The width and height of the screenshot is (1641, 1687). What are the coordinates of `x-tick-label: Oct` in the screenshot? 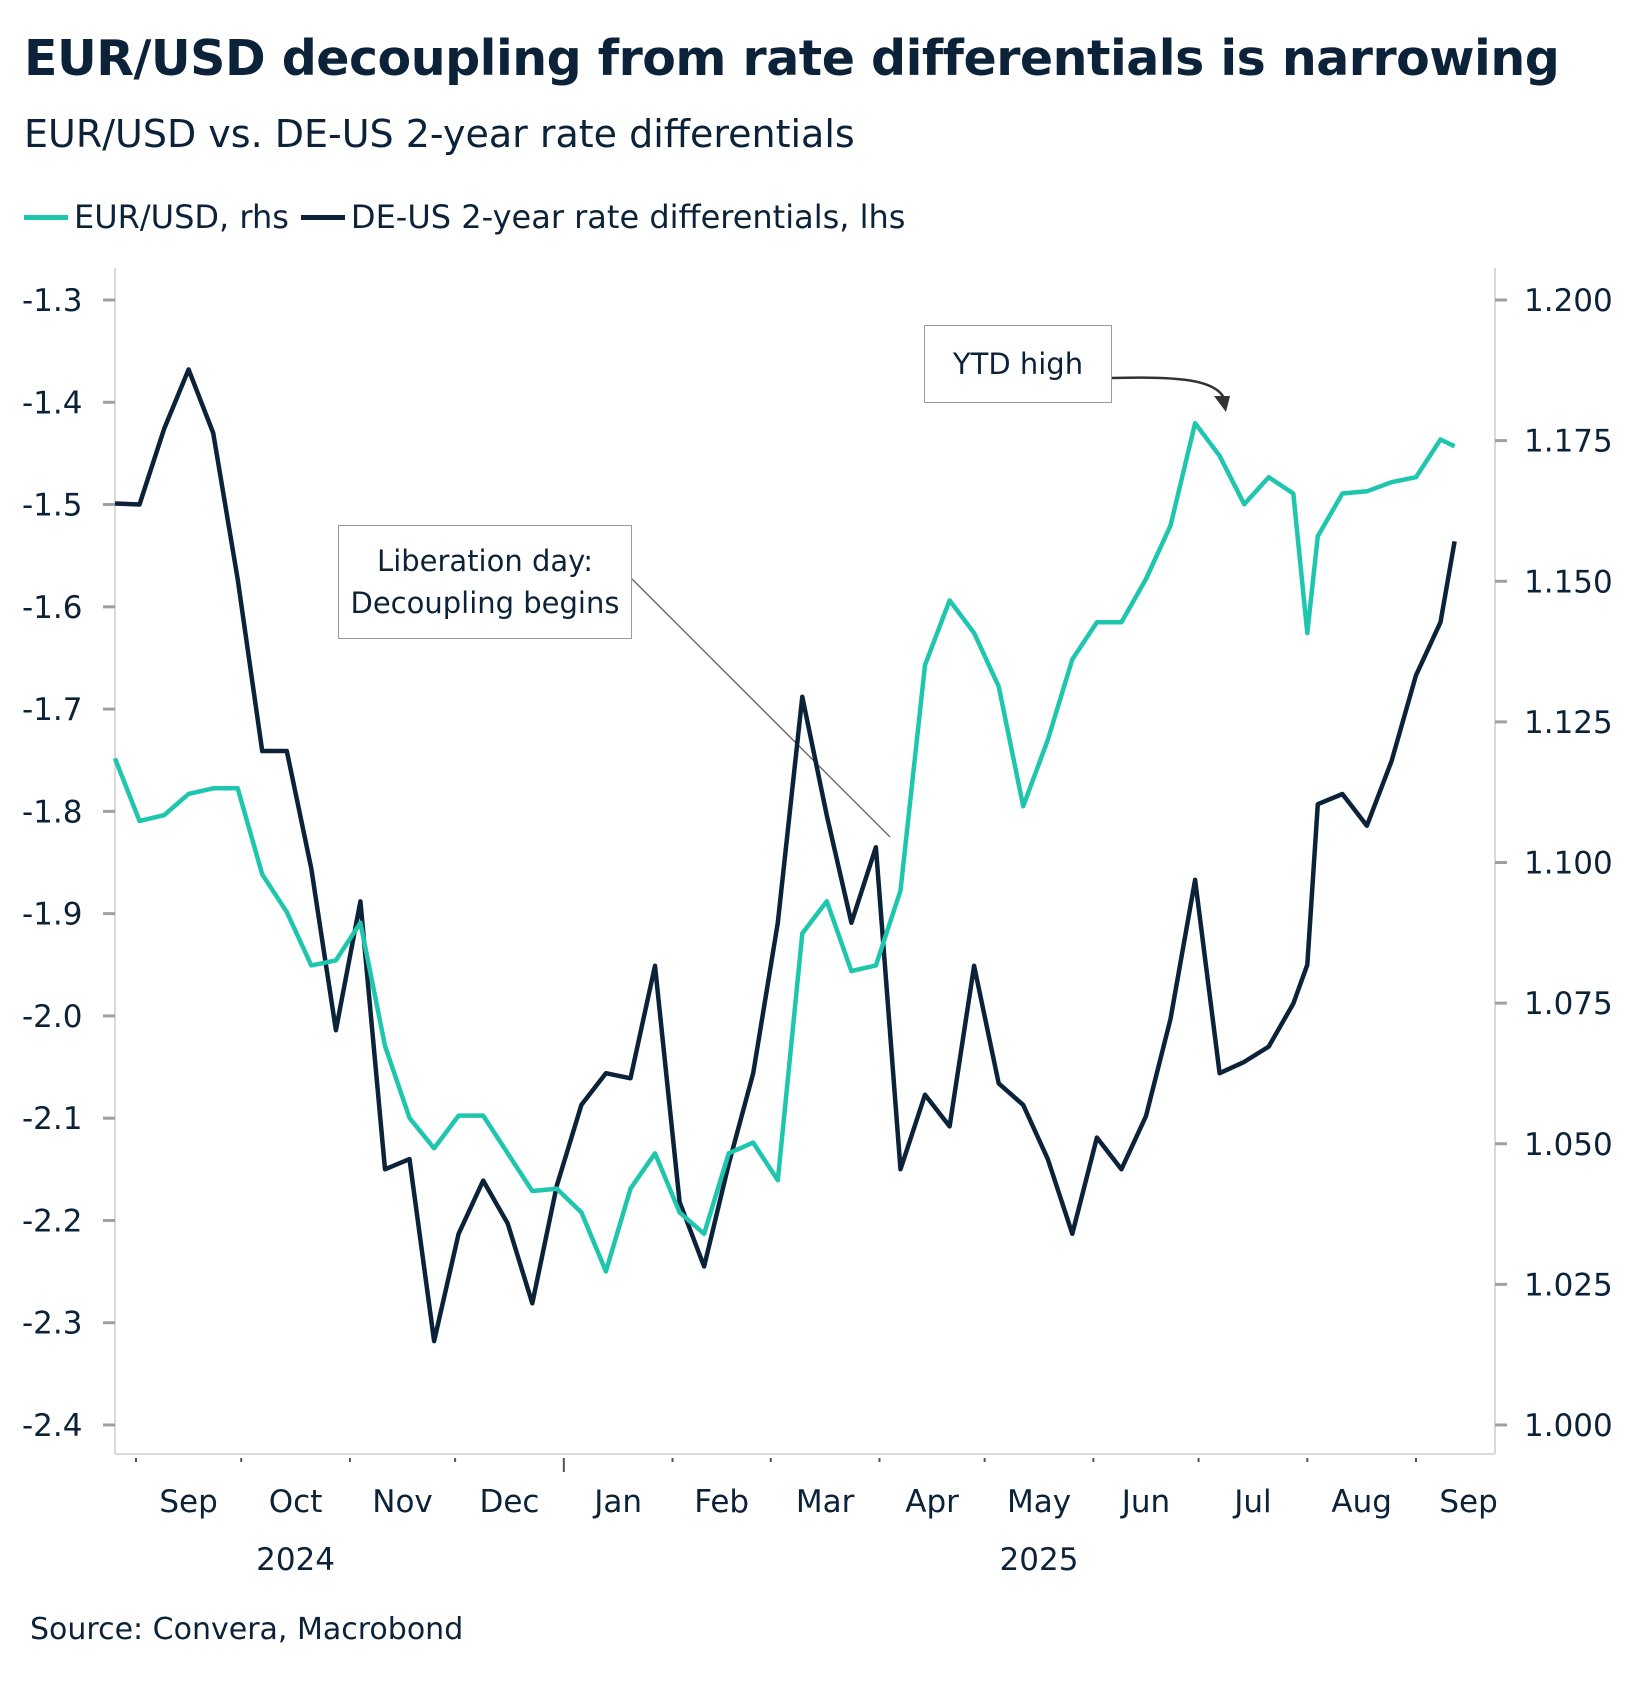 It's located at (296, 1502).